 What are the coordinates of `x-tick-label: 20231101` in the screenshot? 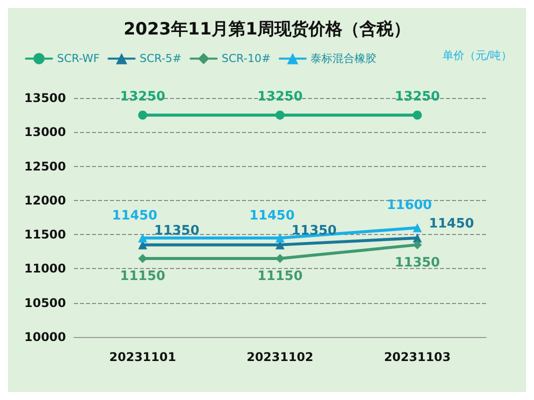 It's located at (142, 357).